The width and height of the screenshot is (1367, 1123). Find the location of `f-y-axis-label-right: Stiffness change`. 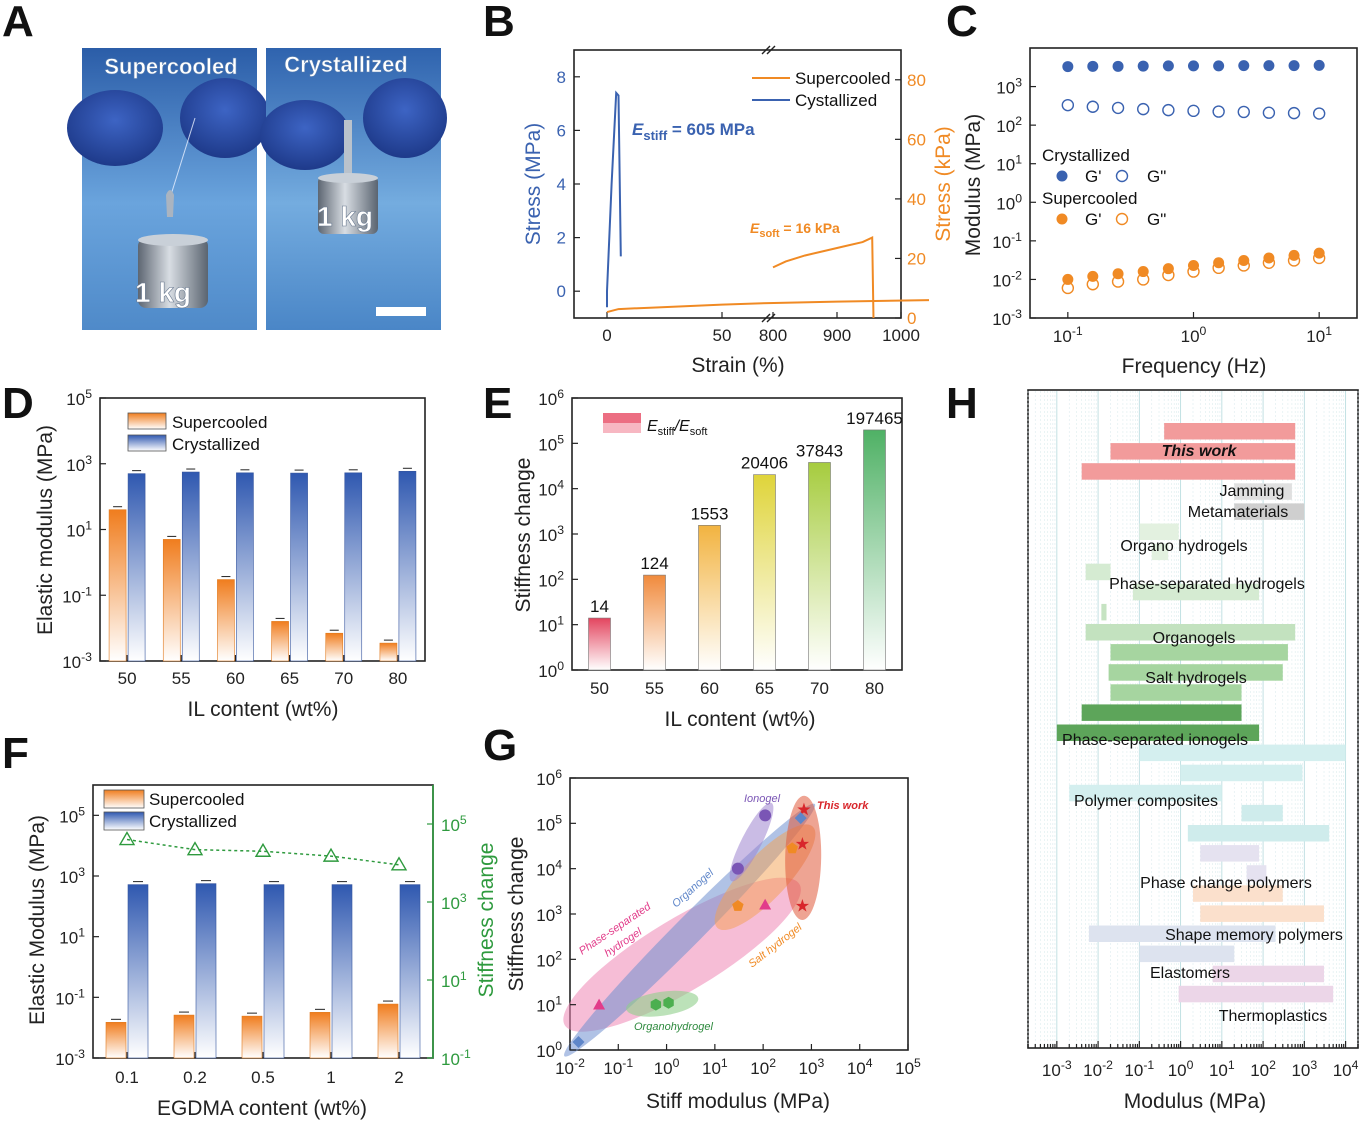

f-y-axis-label-right: Stiffness change is located at coordinates (486, 920).